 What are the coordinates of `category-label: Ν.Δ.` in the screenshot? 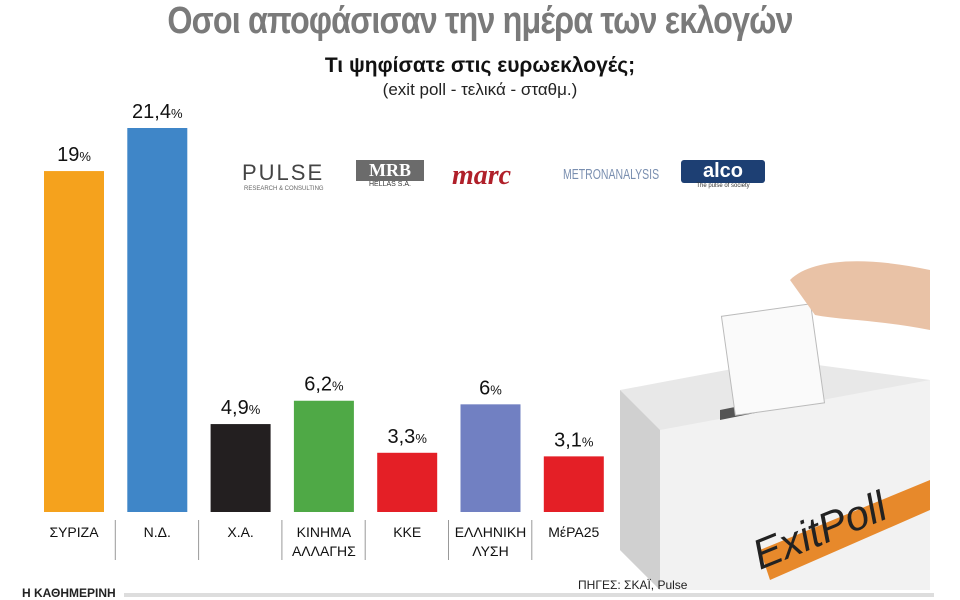 It's located at (157, 532).